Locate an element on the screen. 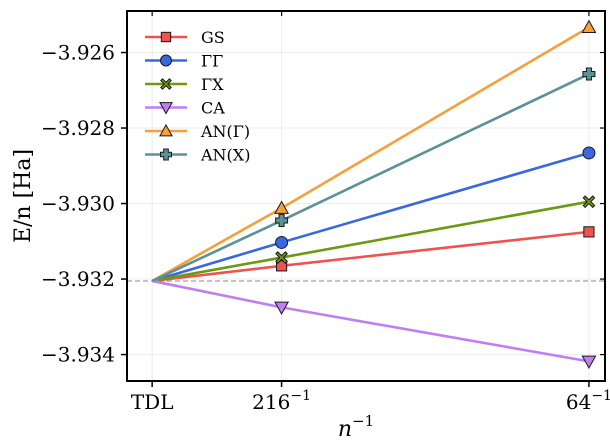 This screenshot has width=610, height=441. x-tick-label-base: 64 is located at coordinates (578, 402).